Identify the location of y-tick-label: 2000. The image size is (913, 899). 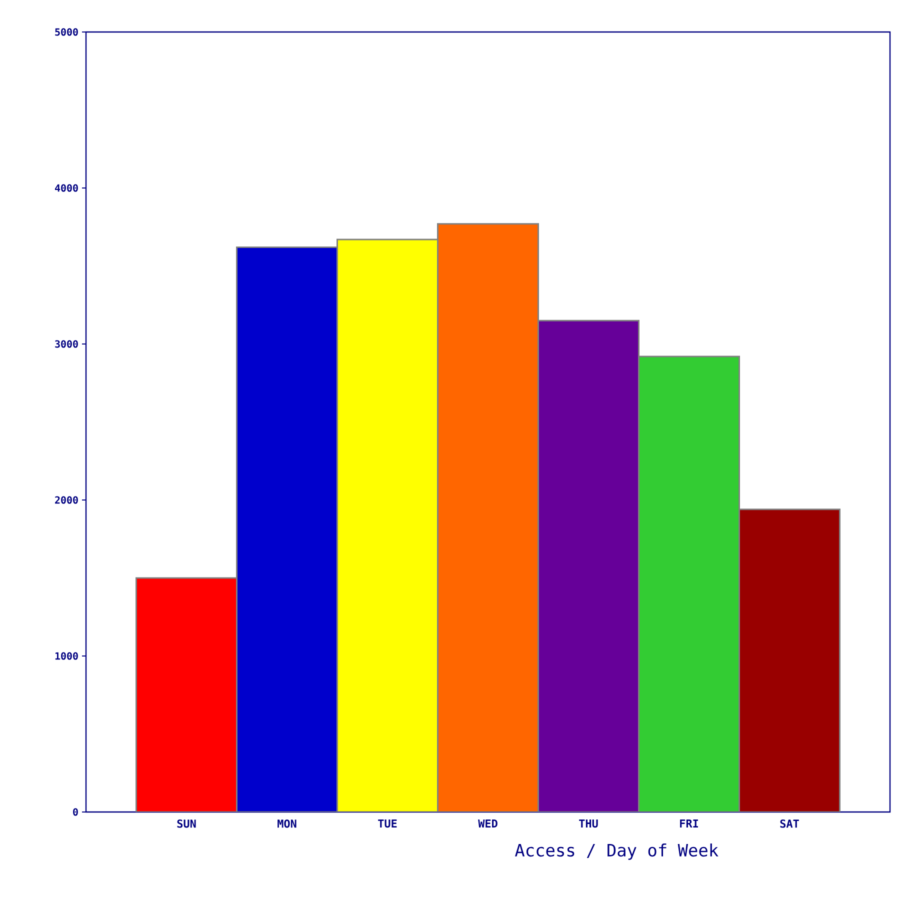
(66, 500).